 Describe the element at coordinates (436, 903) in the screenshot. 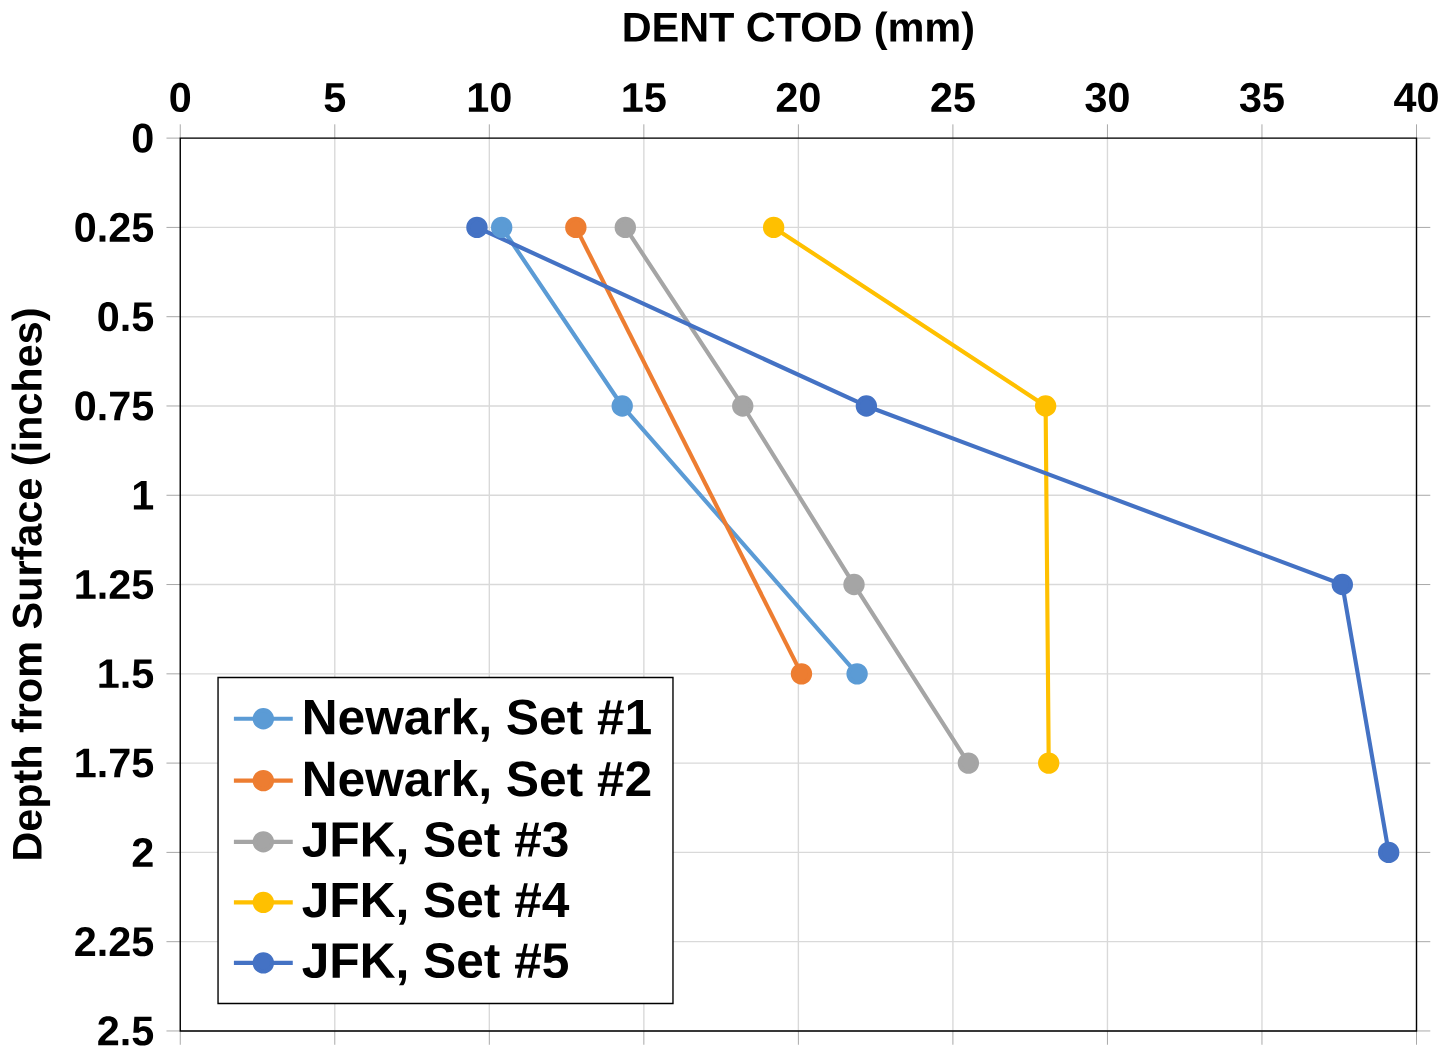

I see `legend-label: JFK, Set #4` at that location.